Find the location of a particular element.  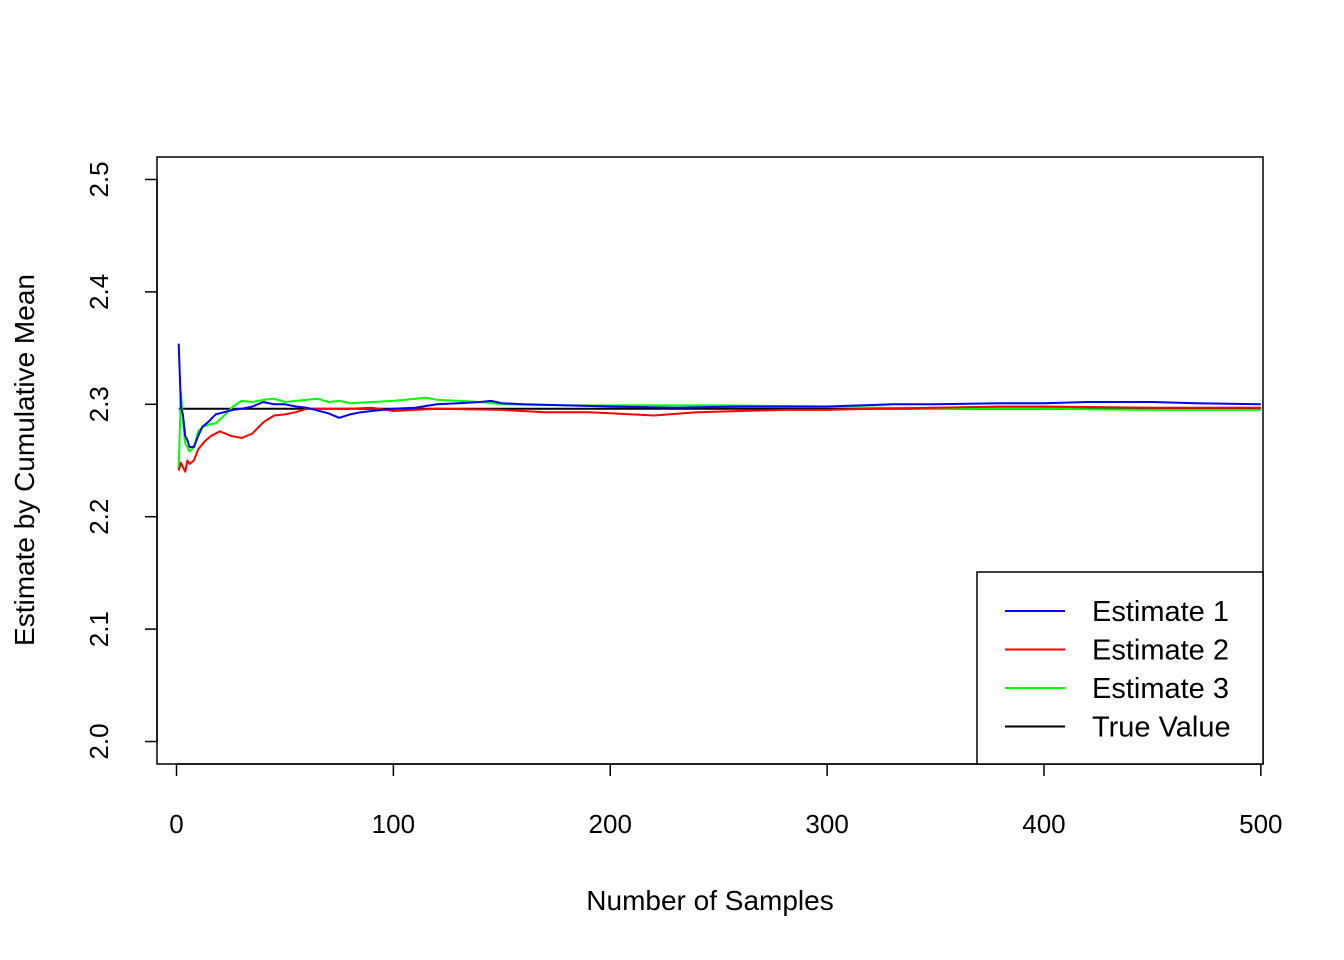

y-tick-label: 2.0 is located at coordinates (99, 741).